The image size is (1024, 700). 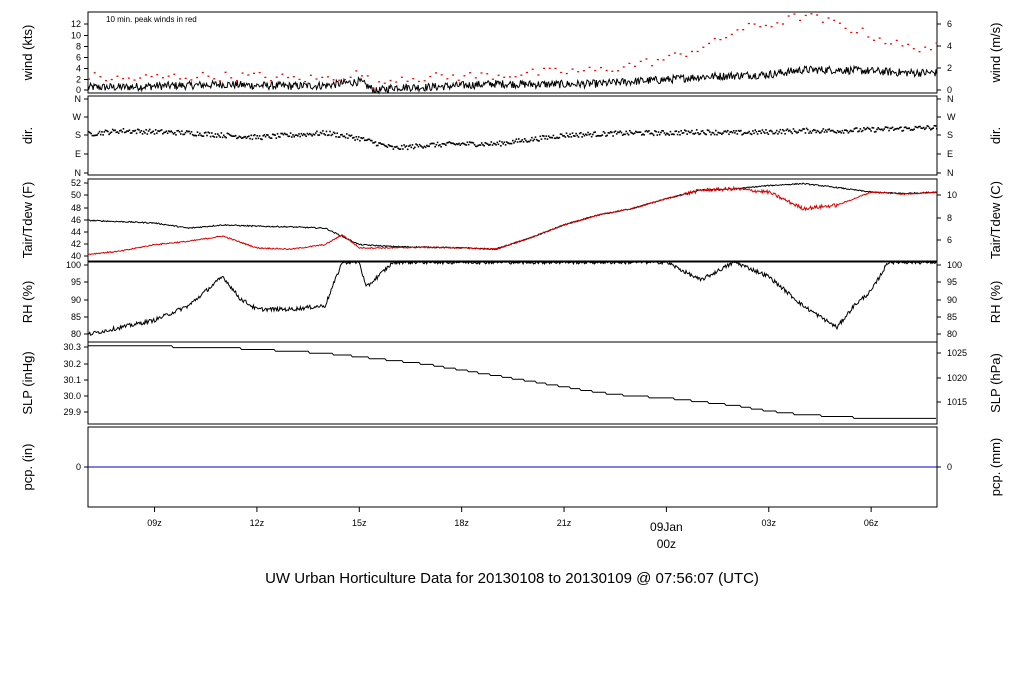 I want to click on wind-frame, so click(x=512, y=52).